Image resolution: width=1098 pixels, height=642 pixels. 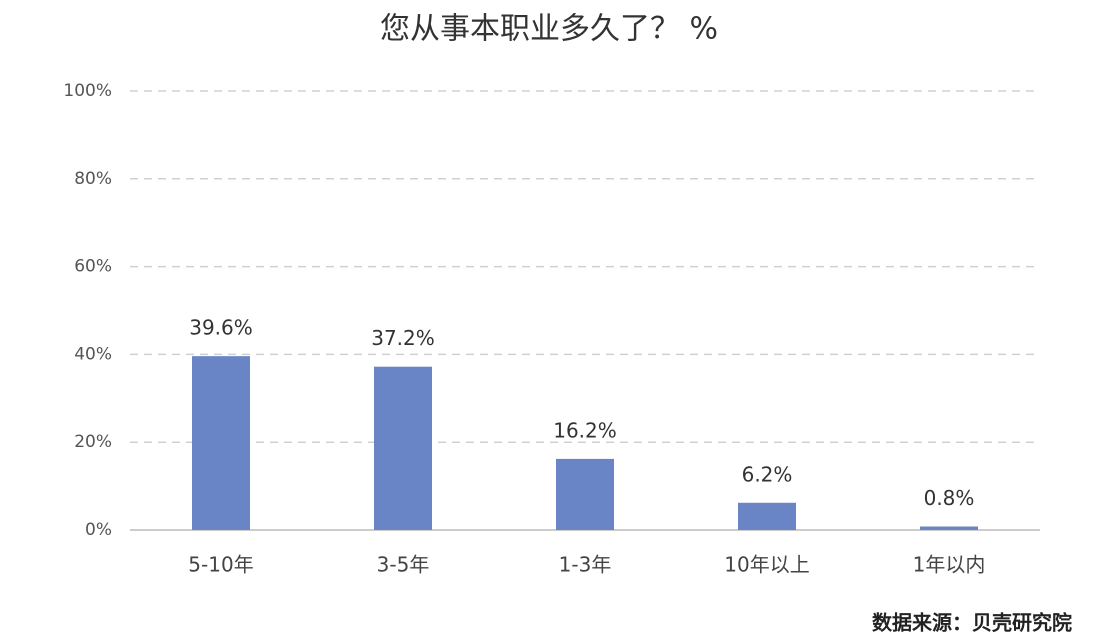 I want to click on y-tick-label: 40%, so click(x=93, y=354).